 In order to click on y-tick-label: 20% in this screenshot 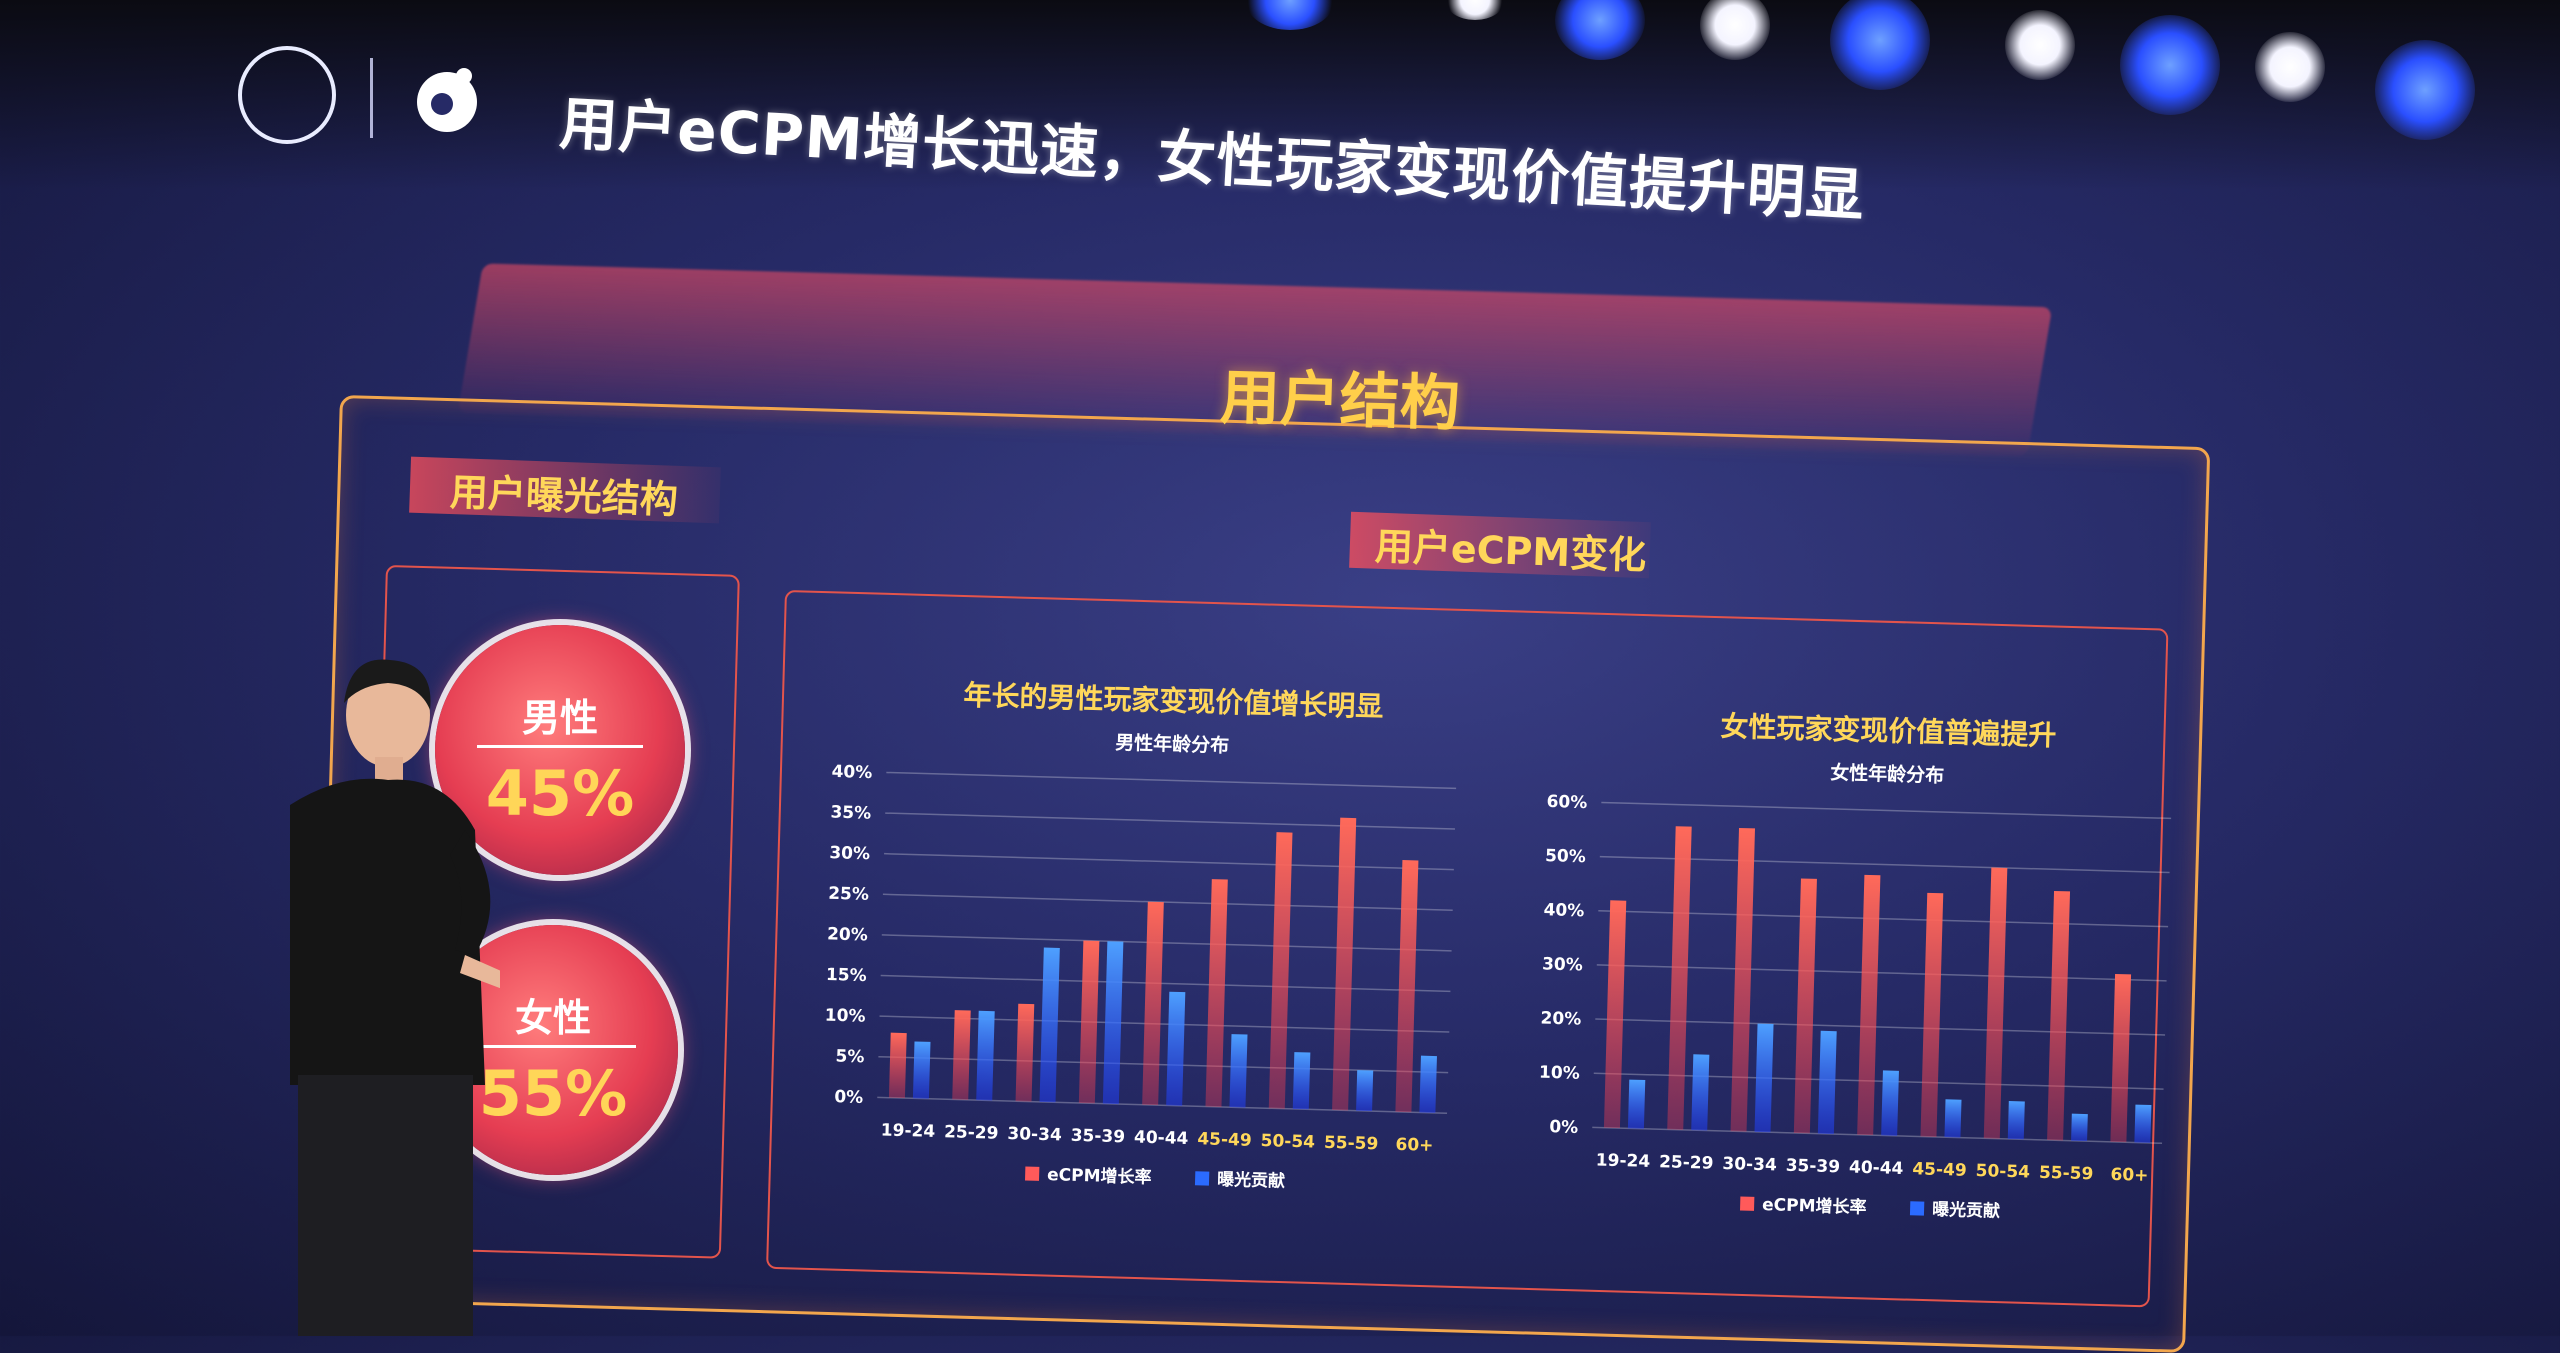, I will do `click(847, 934)`.